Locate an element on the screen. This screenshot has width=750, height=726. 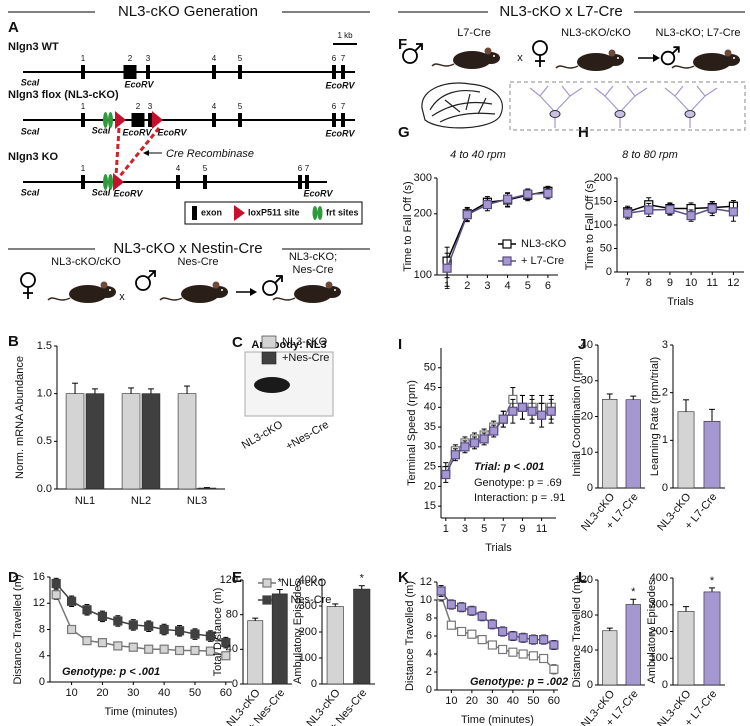
mouse-ear is located at coordinates (488, 51).